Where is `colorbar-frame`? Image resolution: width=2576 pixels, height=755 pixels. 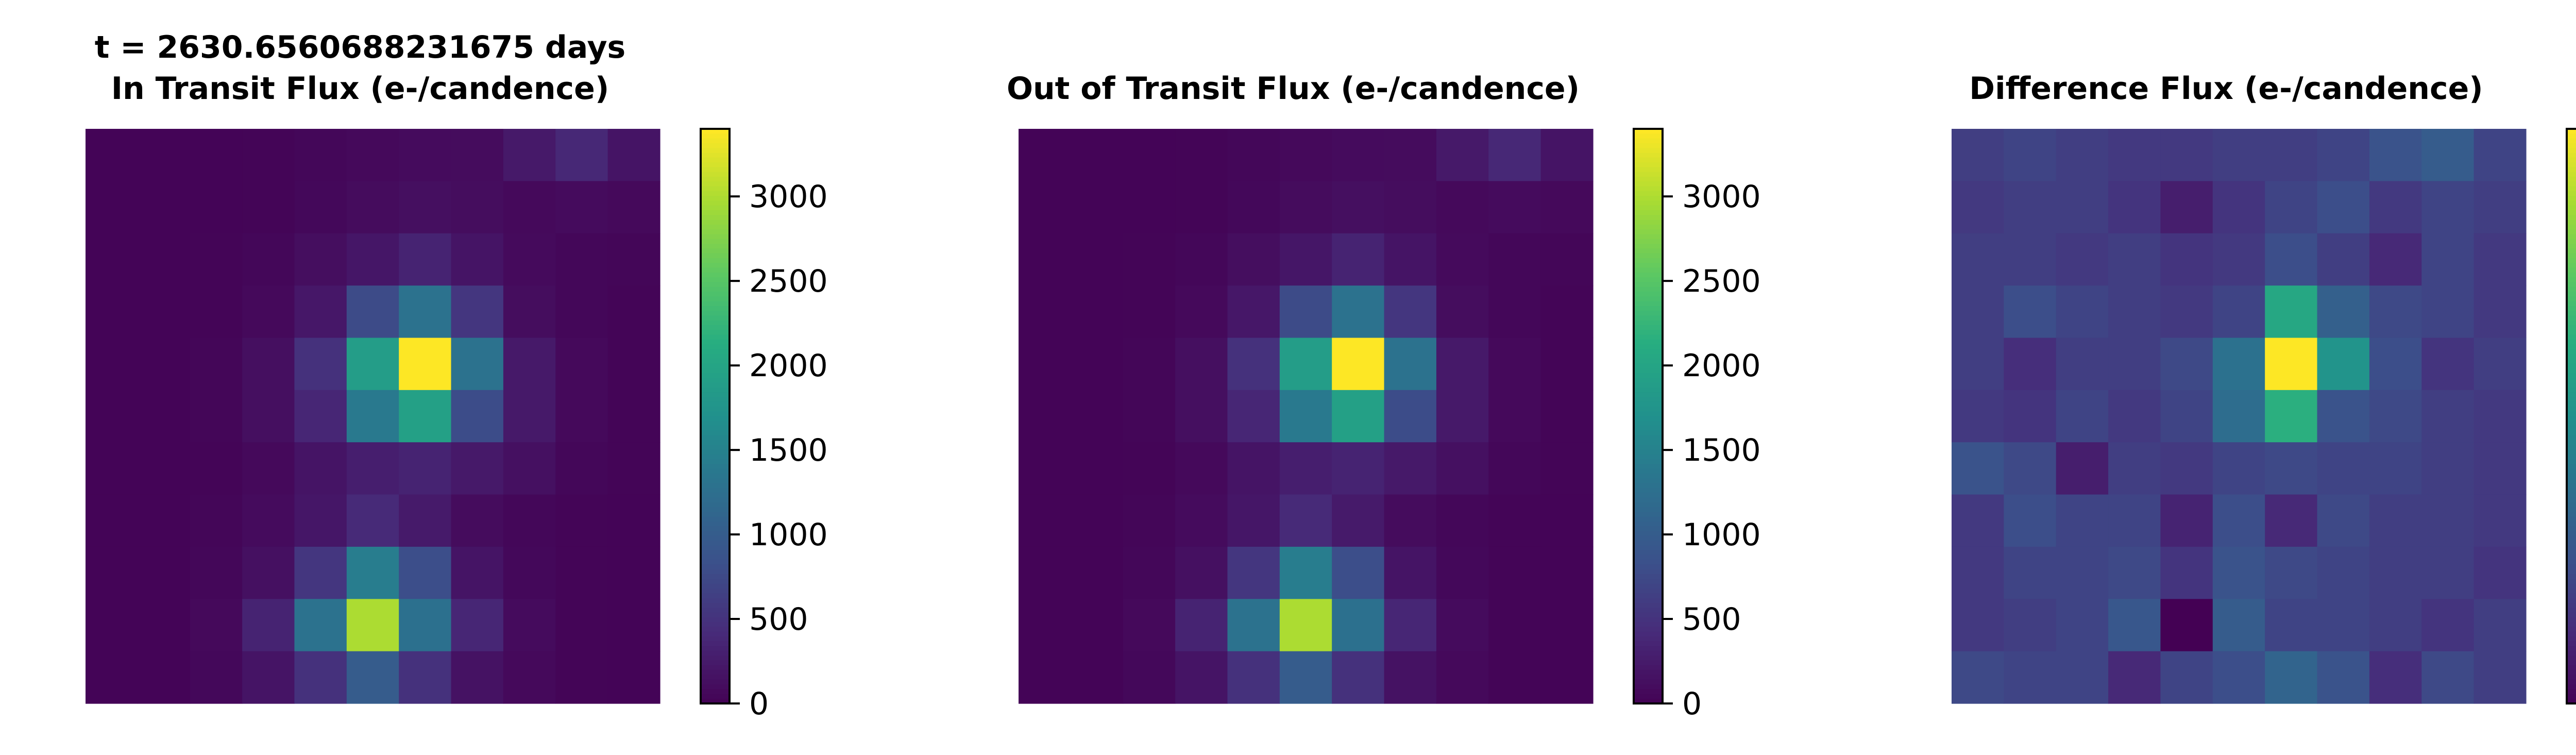 colorbar-frame is located at coordinates (1648, 416).